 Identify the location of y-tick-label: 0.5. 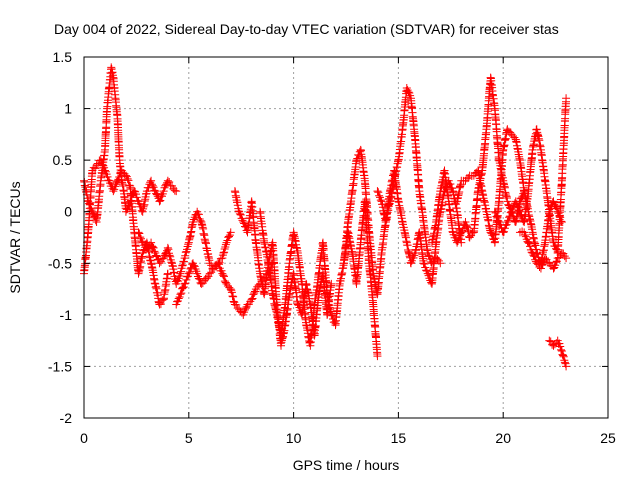
(63, 160).